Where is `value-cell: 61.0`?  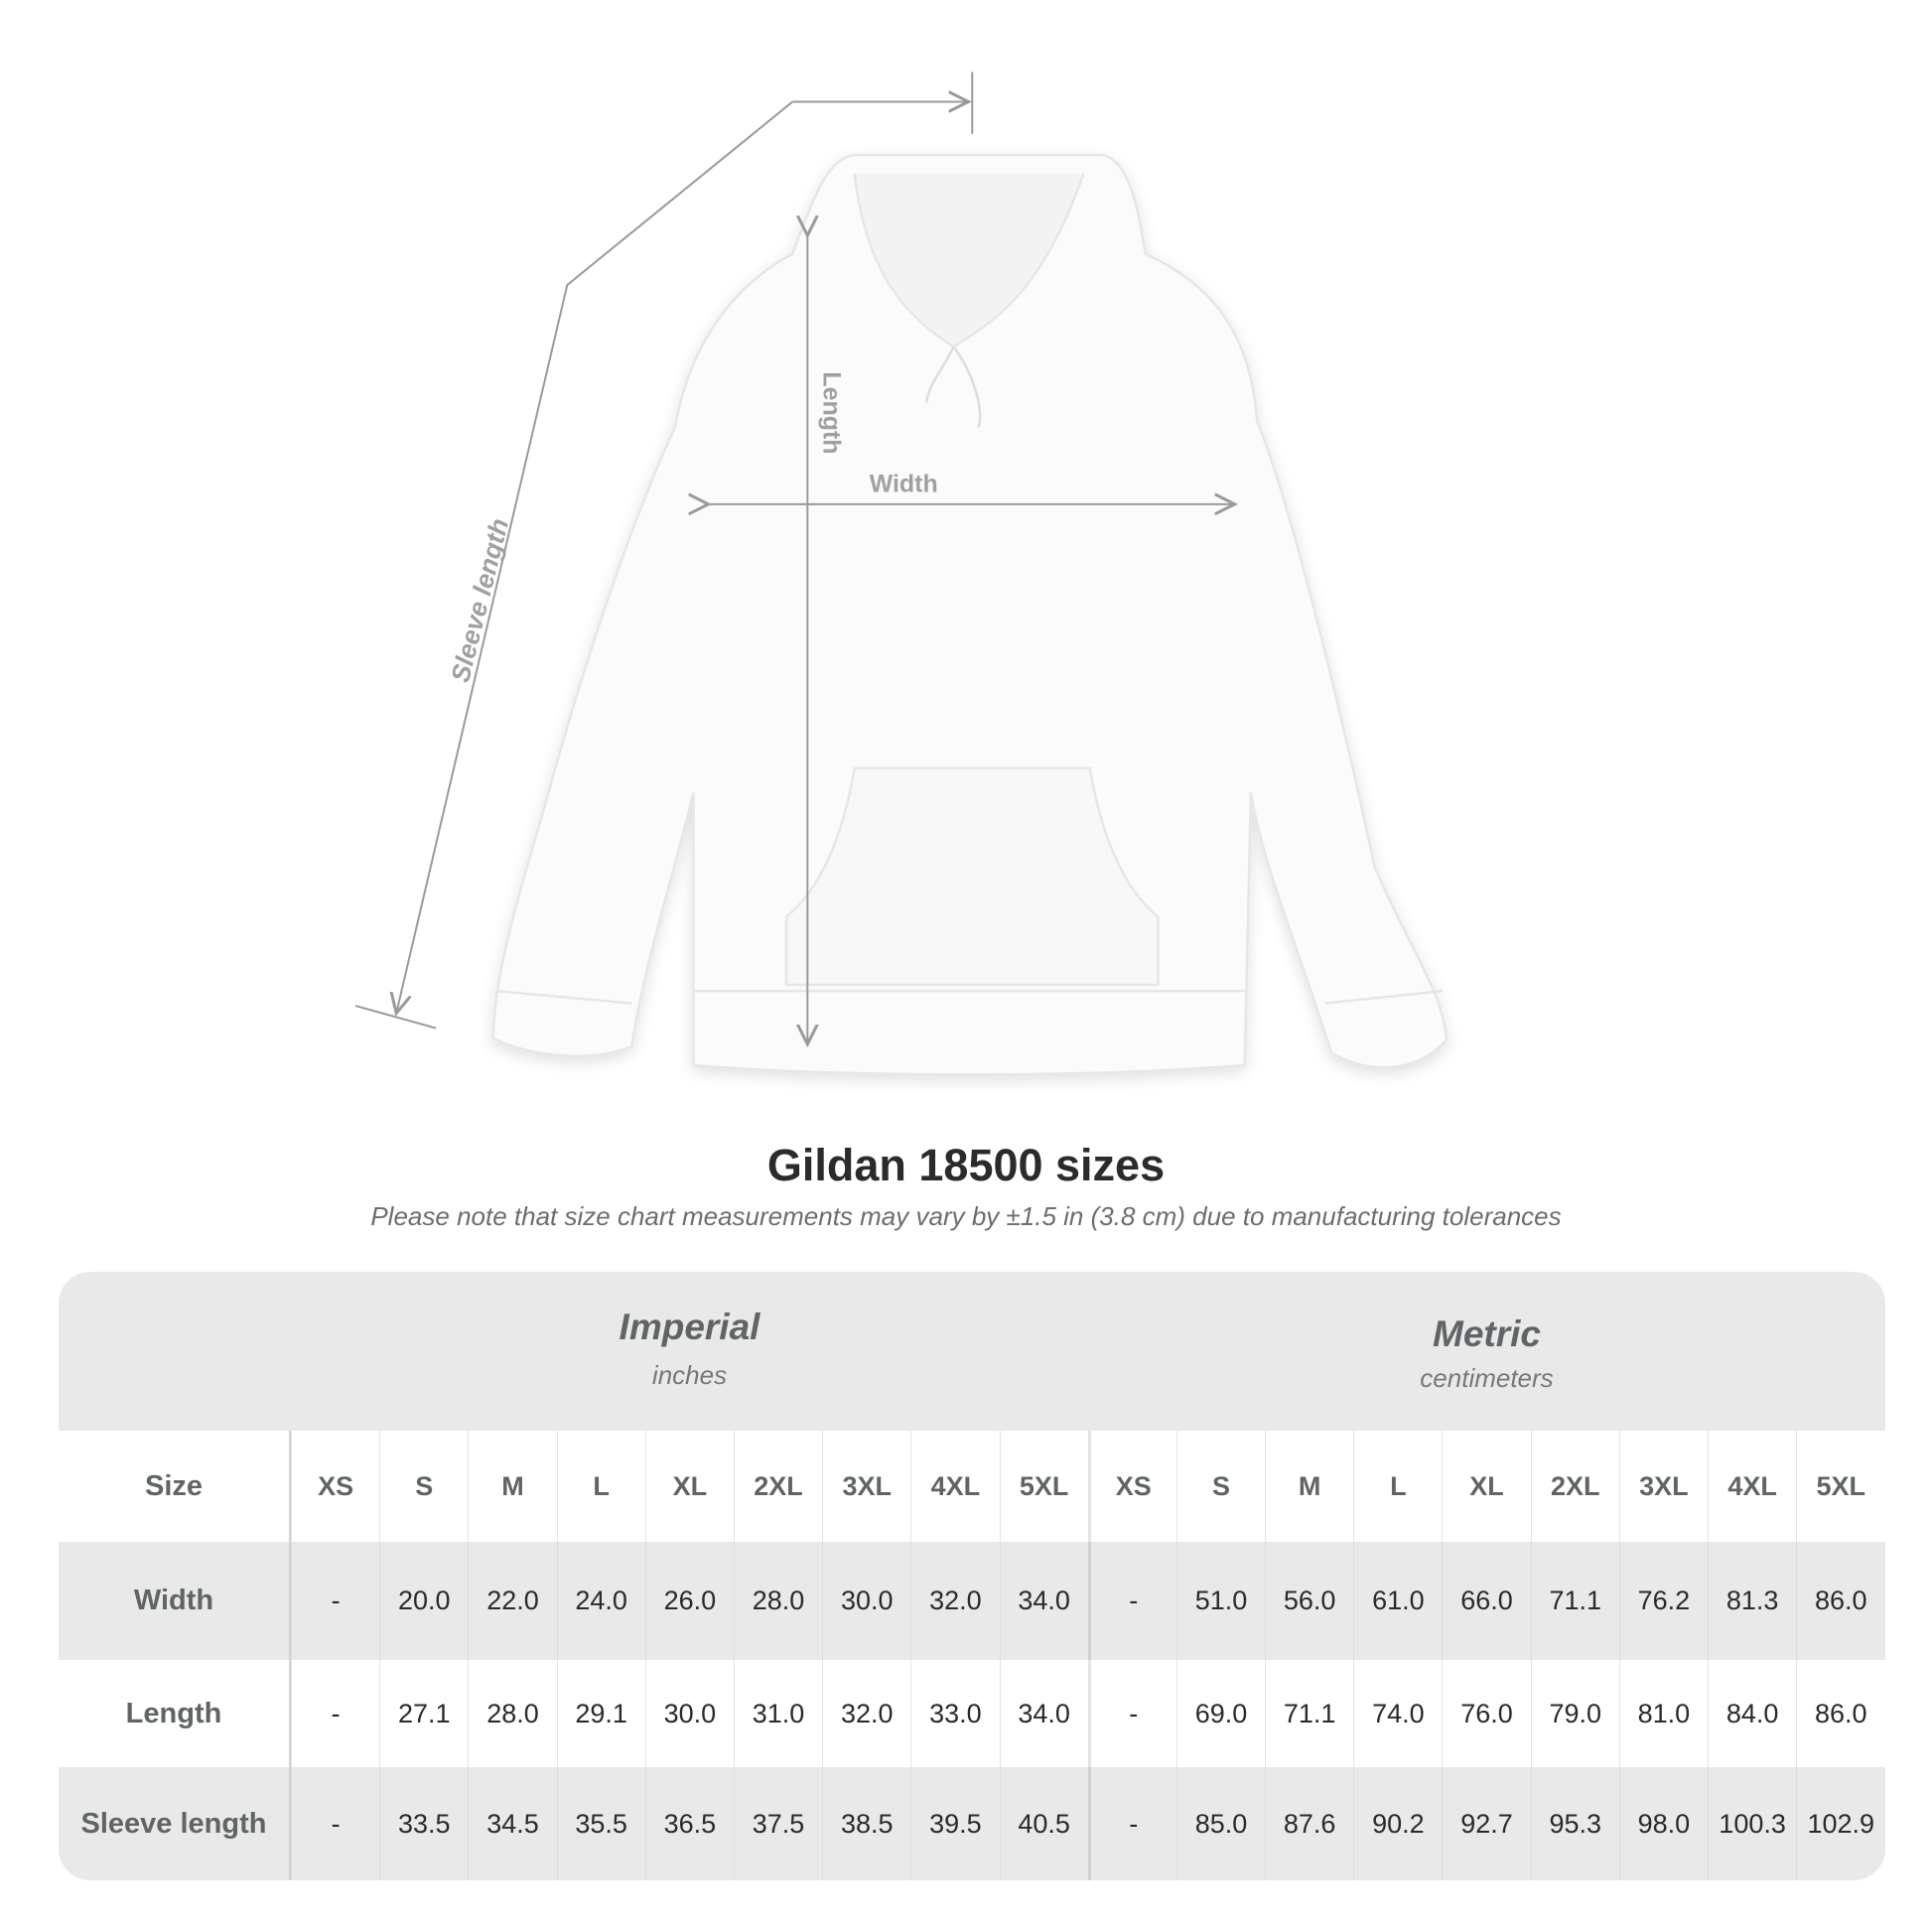 value-cell: 61.0 is located at coordinates (1398, 1601).